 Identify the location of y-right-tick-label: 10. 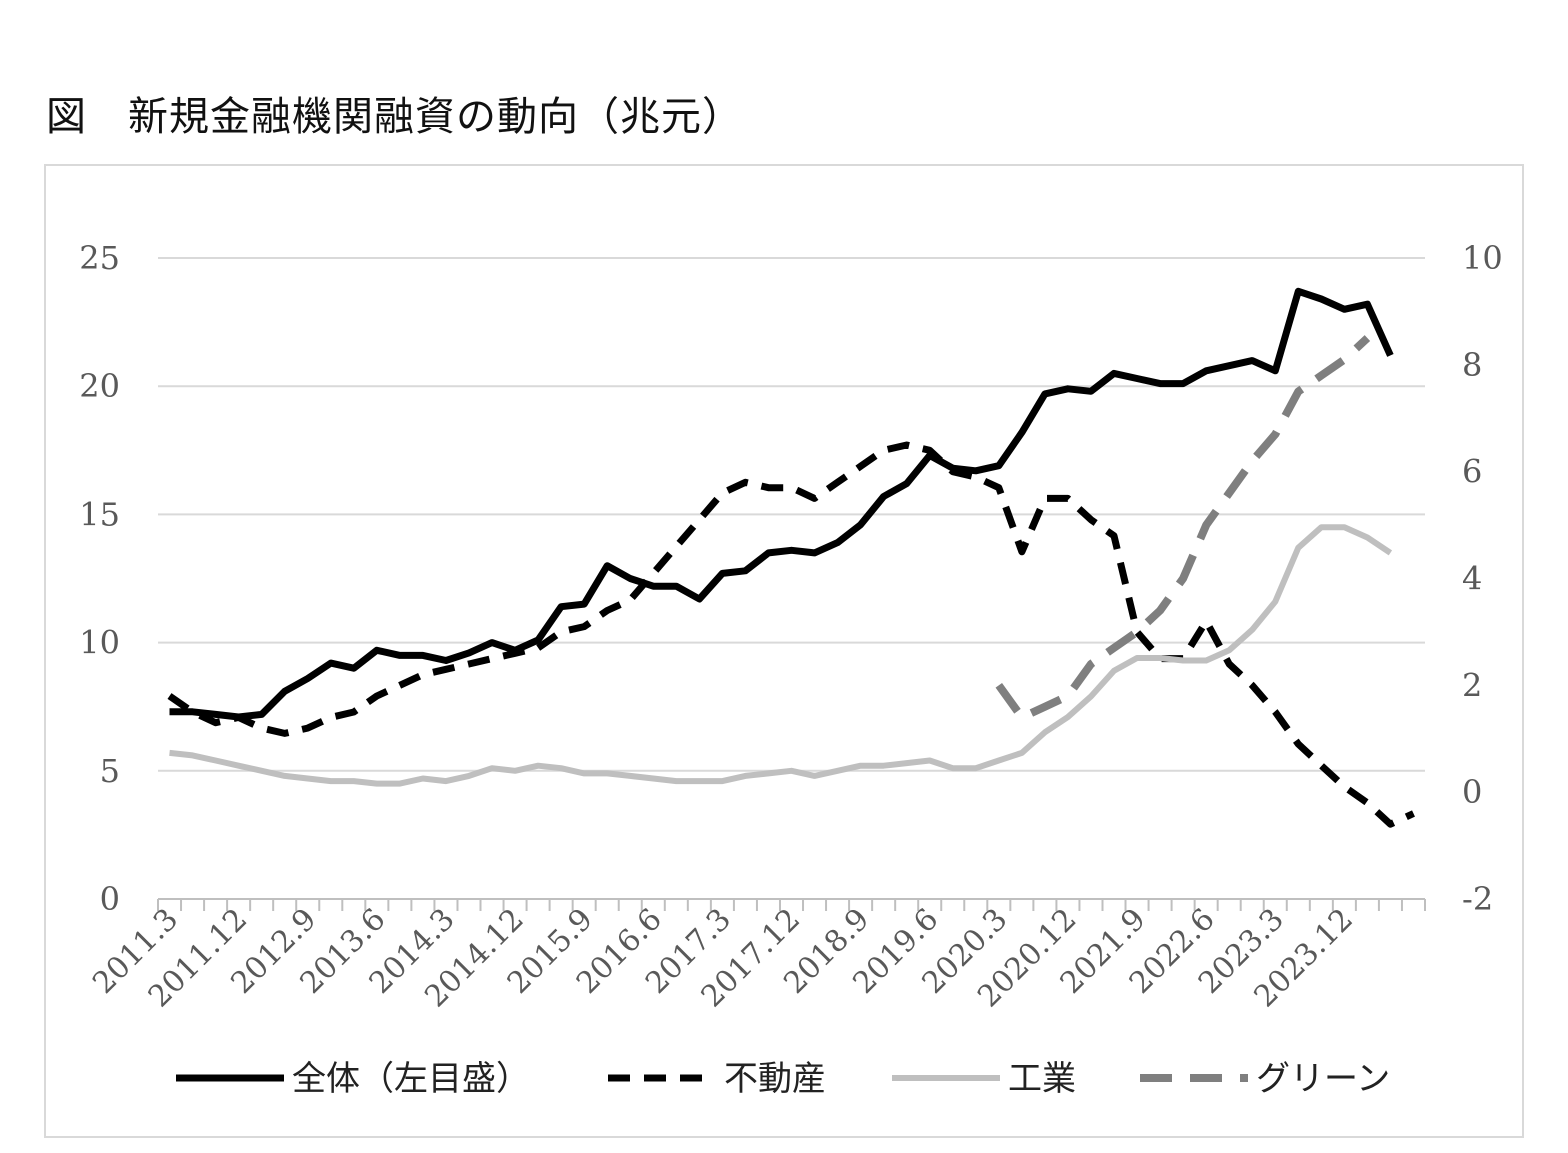
(1482, 258).